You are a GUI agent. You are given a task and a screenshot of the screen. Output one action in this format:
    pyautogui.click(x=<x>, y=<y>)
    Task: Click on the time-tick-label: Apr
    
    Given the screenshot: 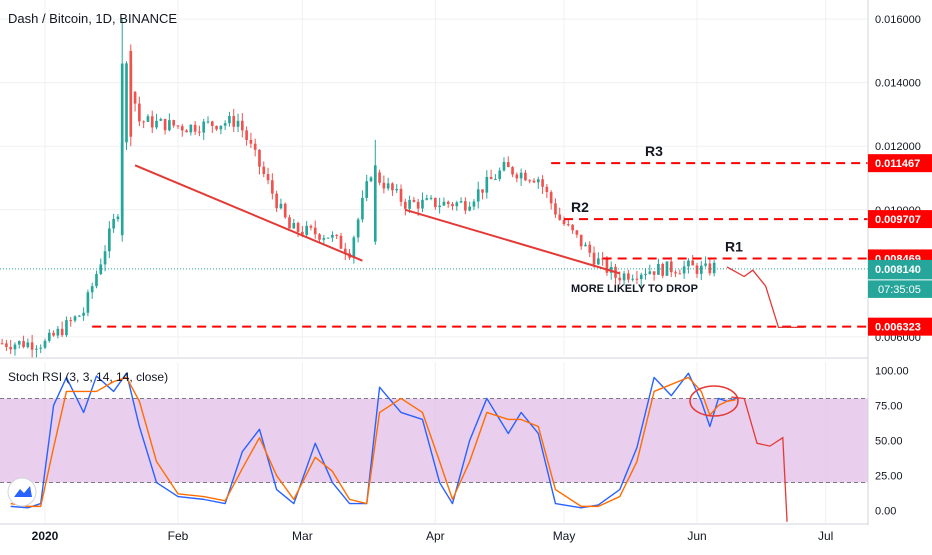 What is the action you would take?
    pyautogui.click(x=435, y=536)
    